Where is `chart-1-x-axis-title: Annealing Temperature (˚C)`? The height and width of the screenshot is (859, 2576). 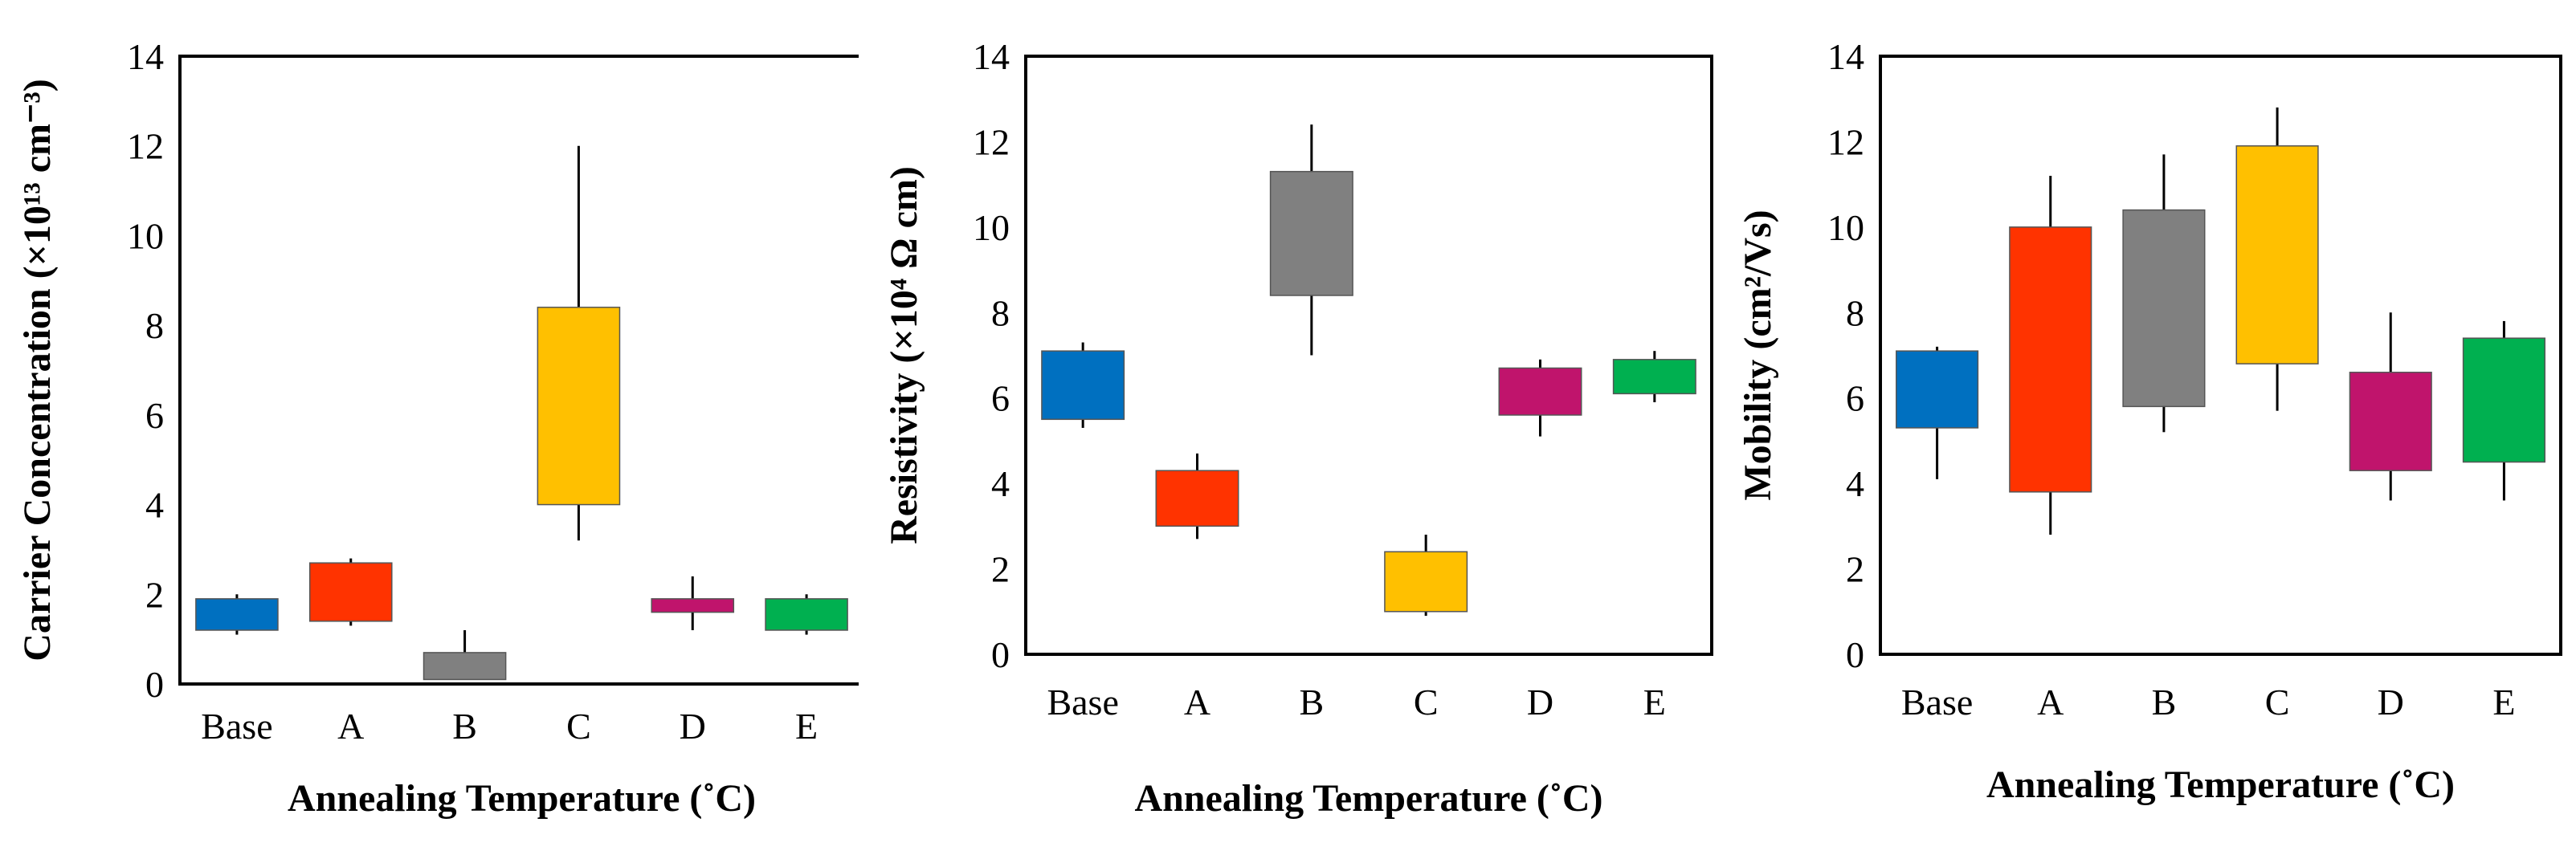 chart-1-x-axis-title: Annealing Temperature (˚C) is located at coordinates (522, 798).